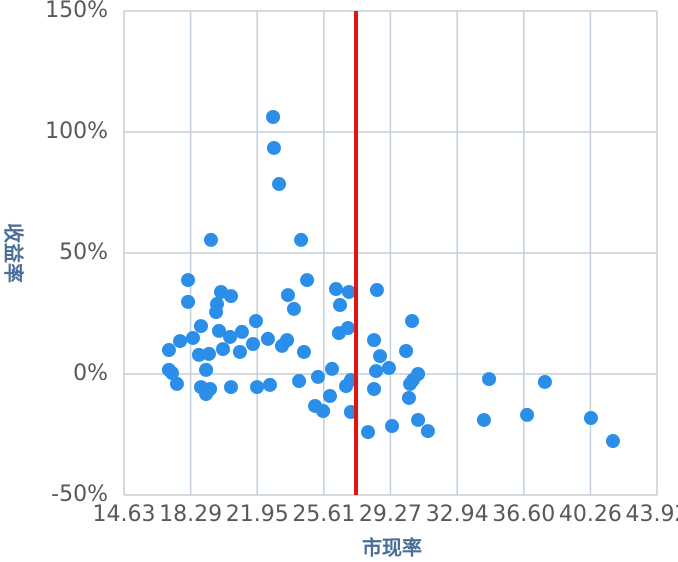 The height and width of the screenshot is (562, 678). What do you see at coordinates (76, 131) in the screenshot?
I see `y-tick-label: 100%` at bounding box center [76, 131].